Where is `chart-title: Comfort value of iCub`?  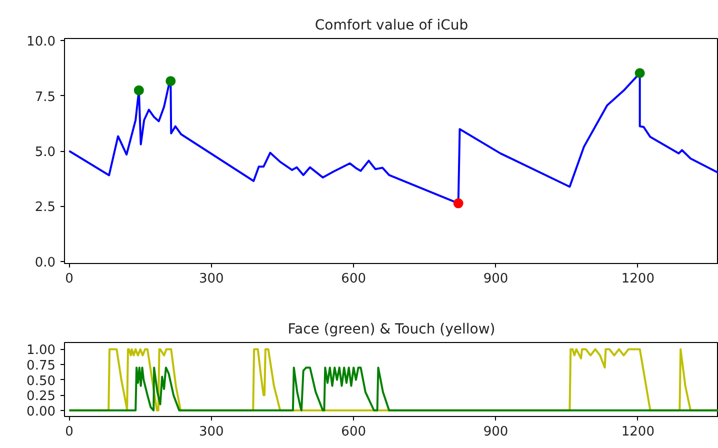
chart-title: Comfort value of iCub is located at coordinates (391, 26).